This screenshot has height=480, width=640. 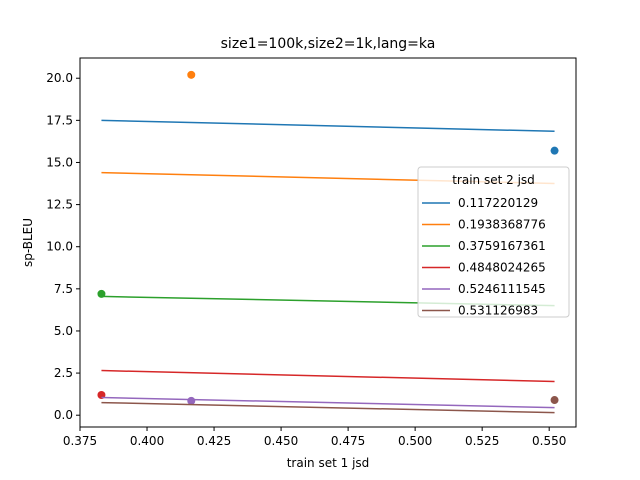 I want to click on x-tick-label: 0.550, so click(x=549, y=441).